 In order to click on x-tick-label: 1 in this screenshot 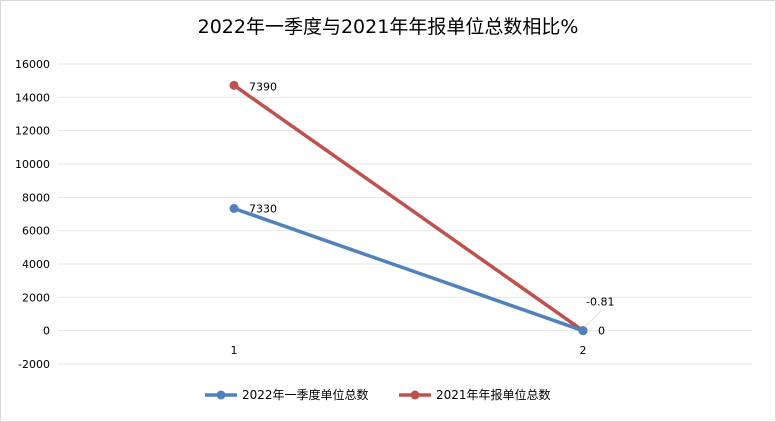, I will do `click(234, 350)`.